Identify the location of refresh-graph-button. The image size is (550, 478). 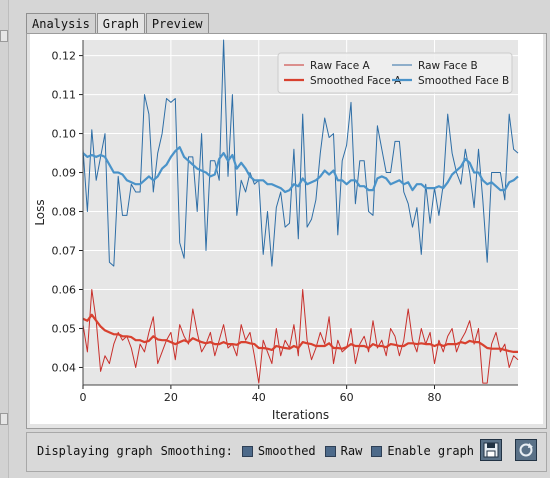
(526, 450).